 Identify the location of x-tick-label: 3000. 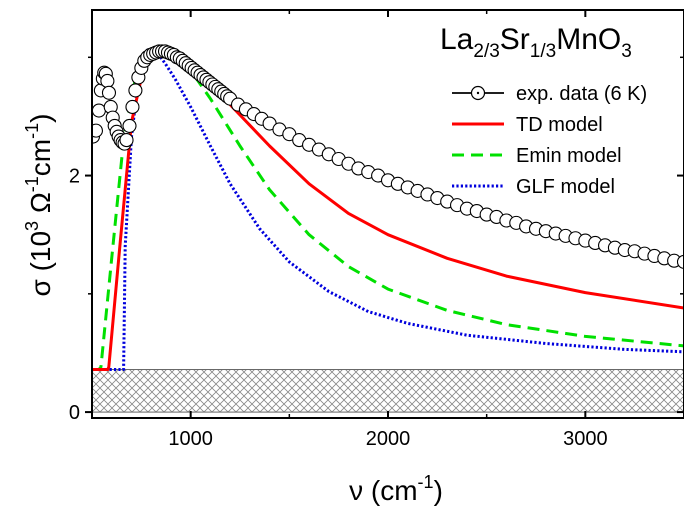
(585, 439).